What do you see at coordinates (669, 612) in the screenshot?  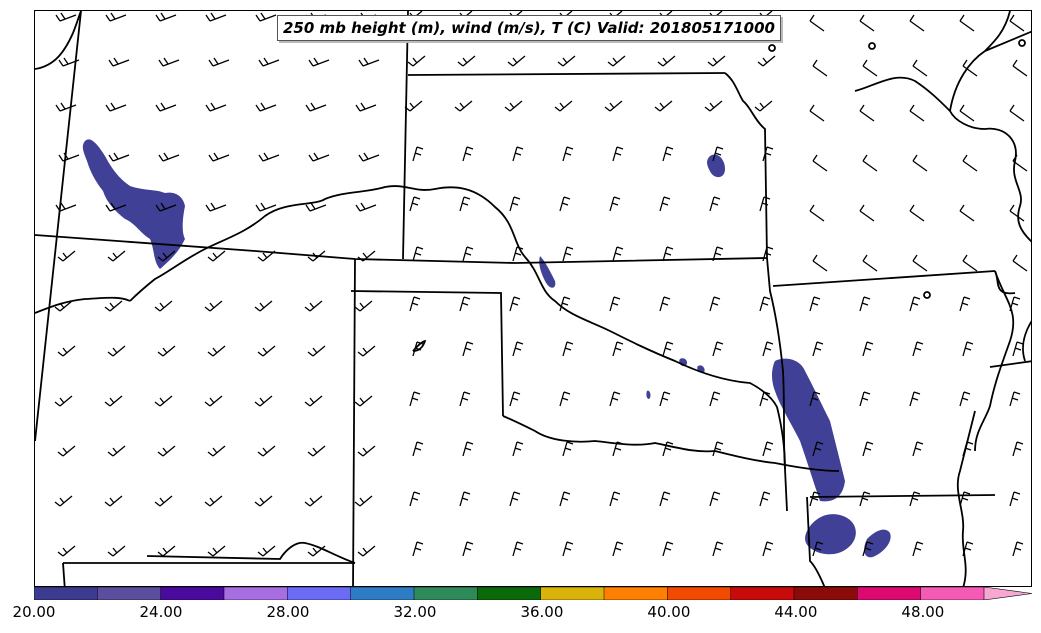 I see `colorbar-tick-label: 40.00` at bounding box center [669, 612].